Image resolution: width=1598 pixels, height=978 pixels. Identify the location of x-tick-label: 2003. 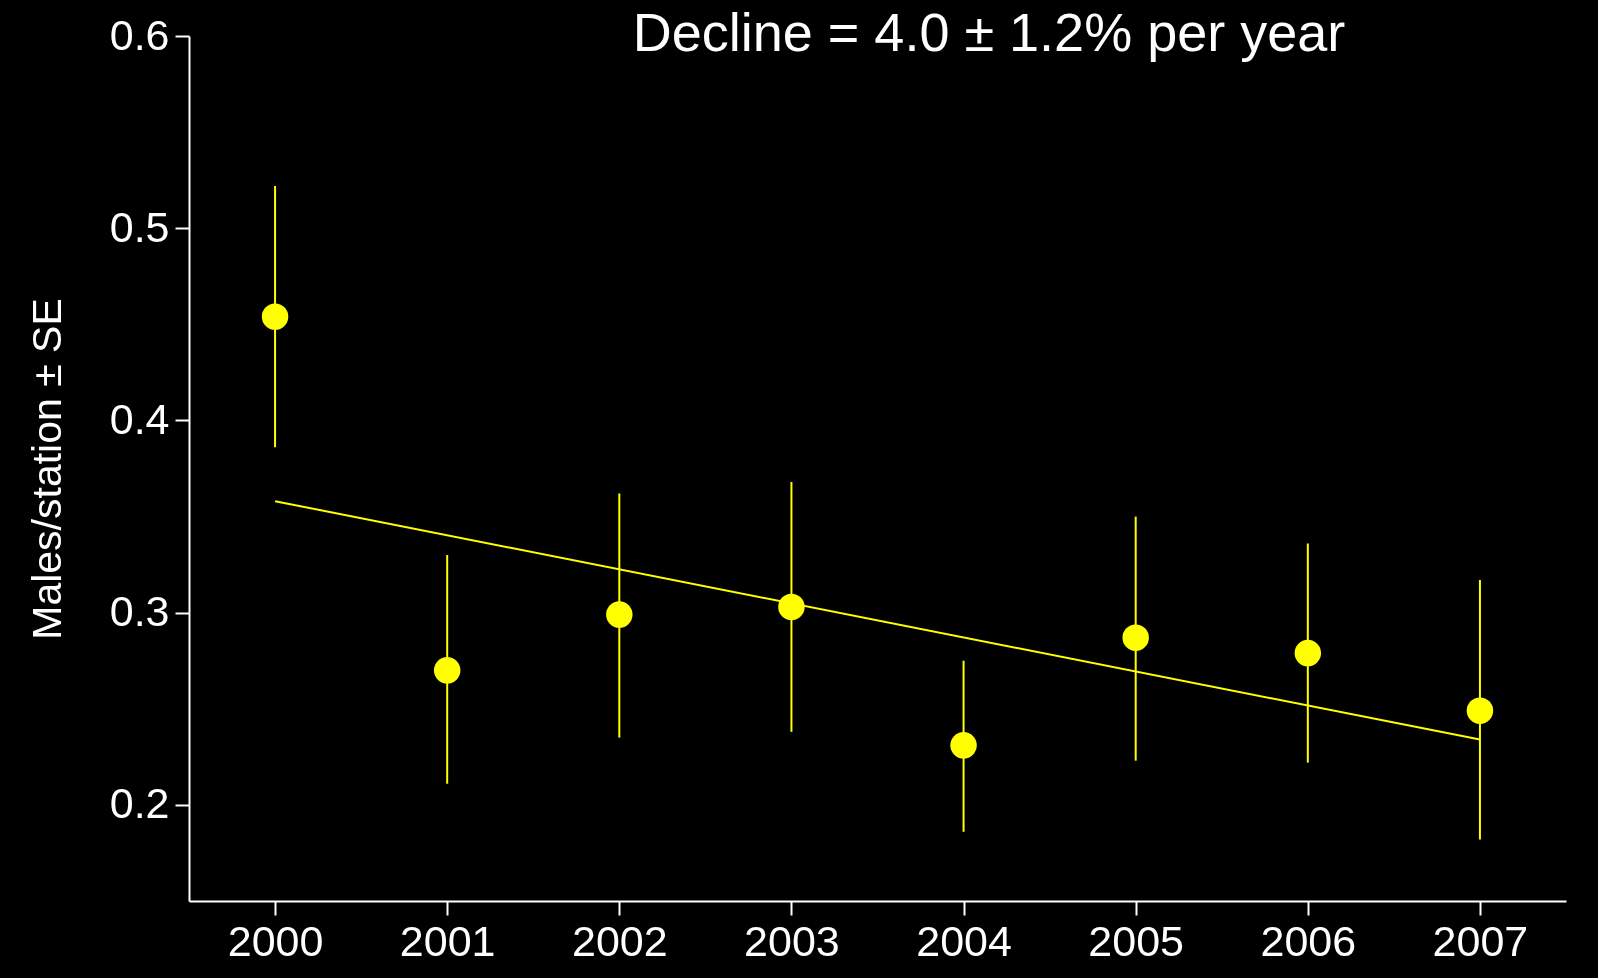
(792, 940).